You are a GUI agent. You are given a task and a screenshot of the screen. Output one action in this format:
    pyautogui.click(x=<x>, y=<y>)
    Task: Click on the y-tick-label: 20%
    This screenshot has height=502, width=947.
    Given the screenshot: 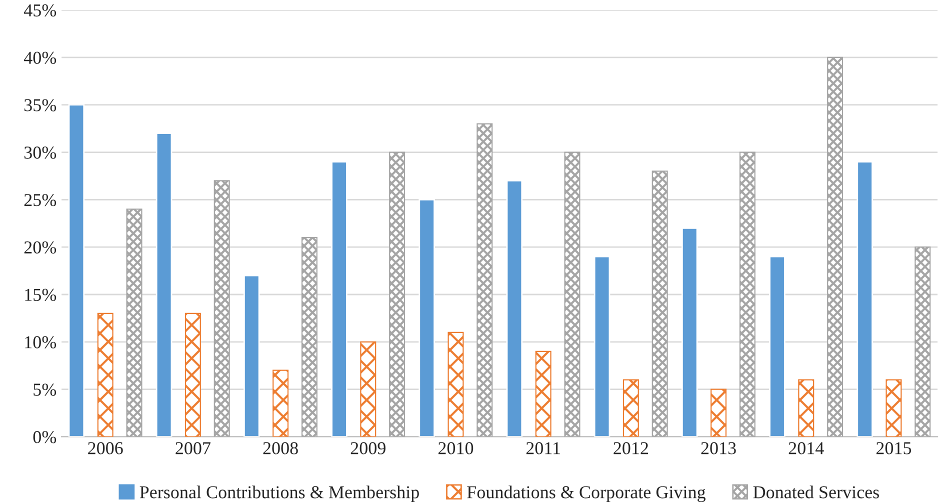 What is the action you would take?
    pyautogui.click(x=40, y=247)
    